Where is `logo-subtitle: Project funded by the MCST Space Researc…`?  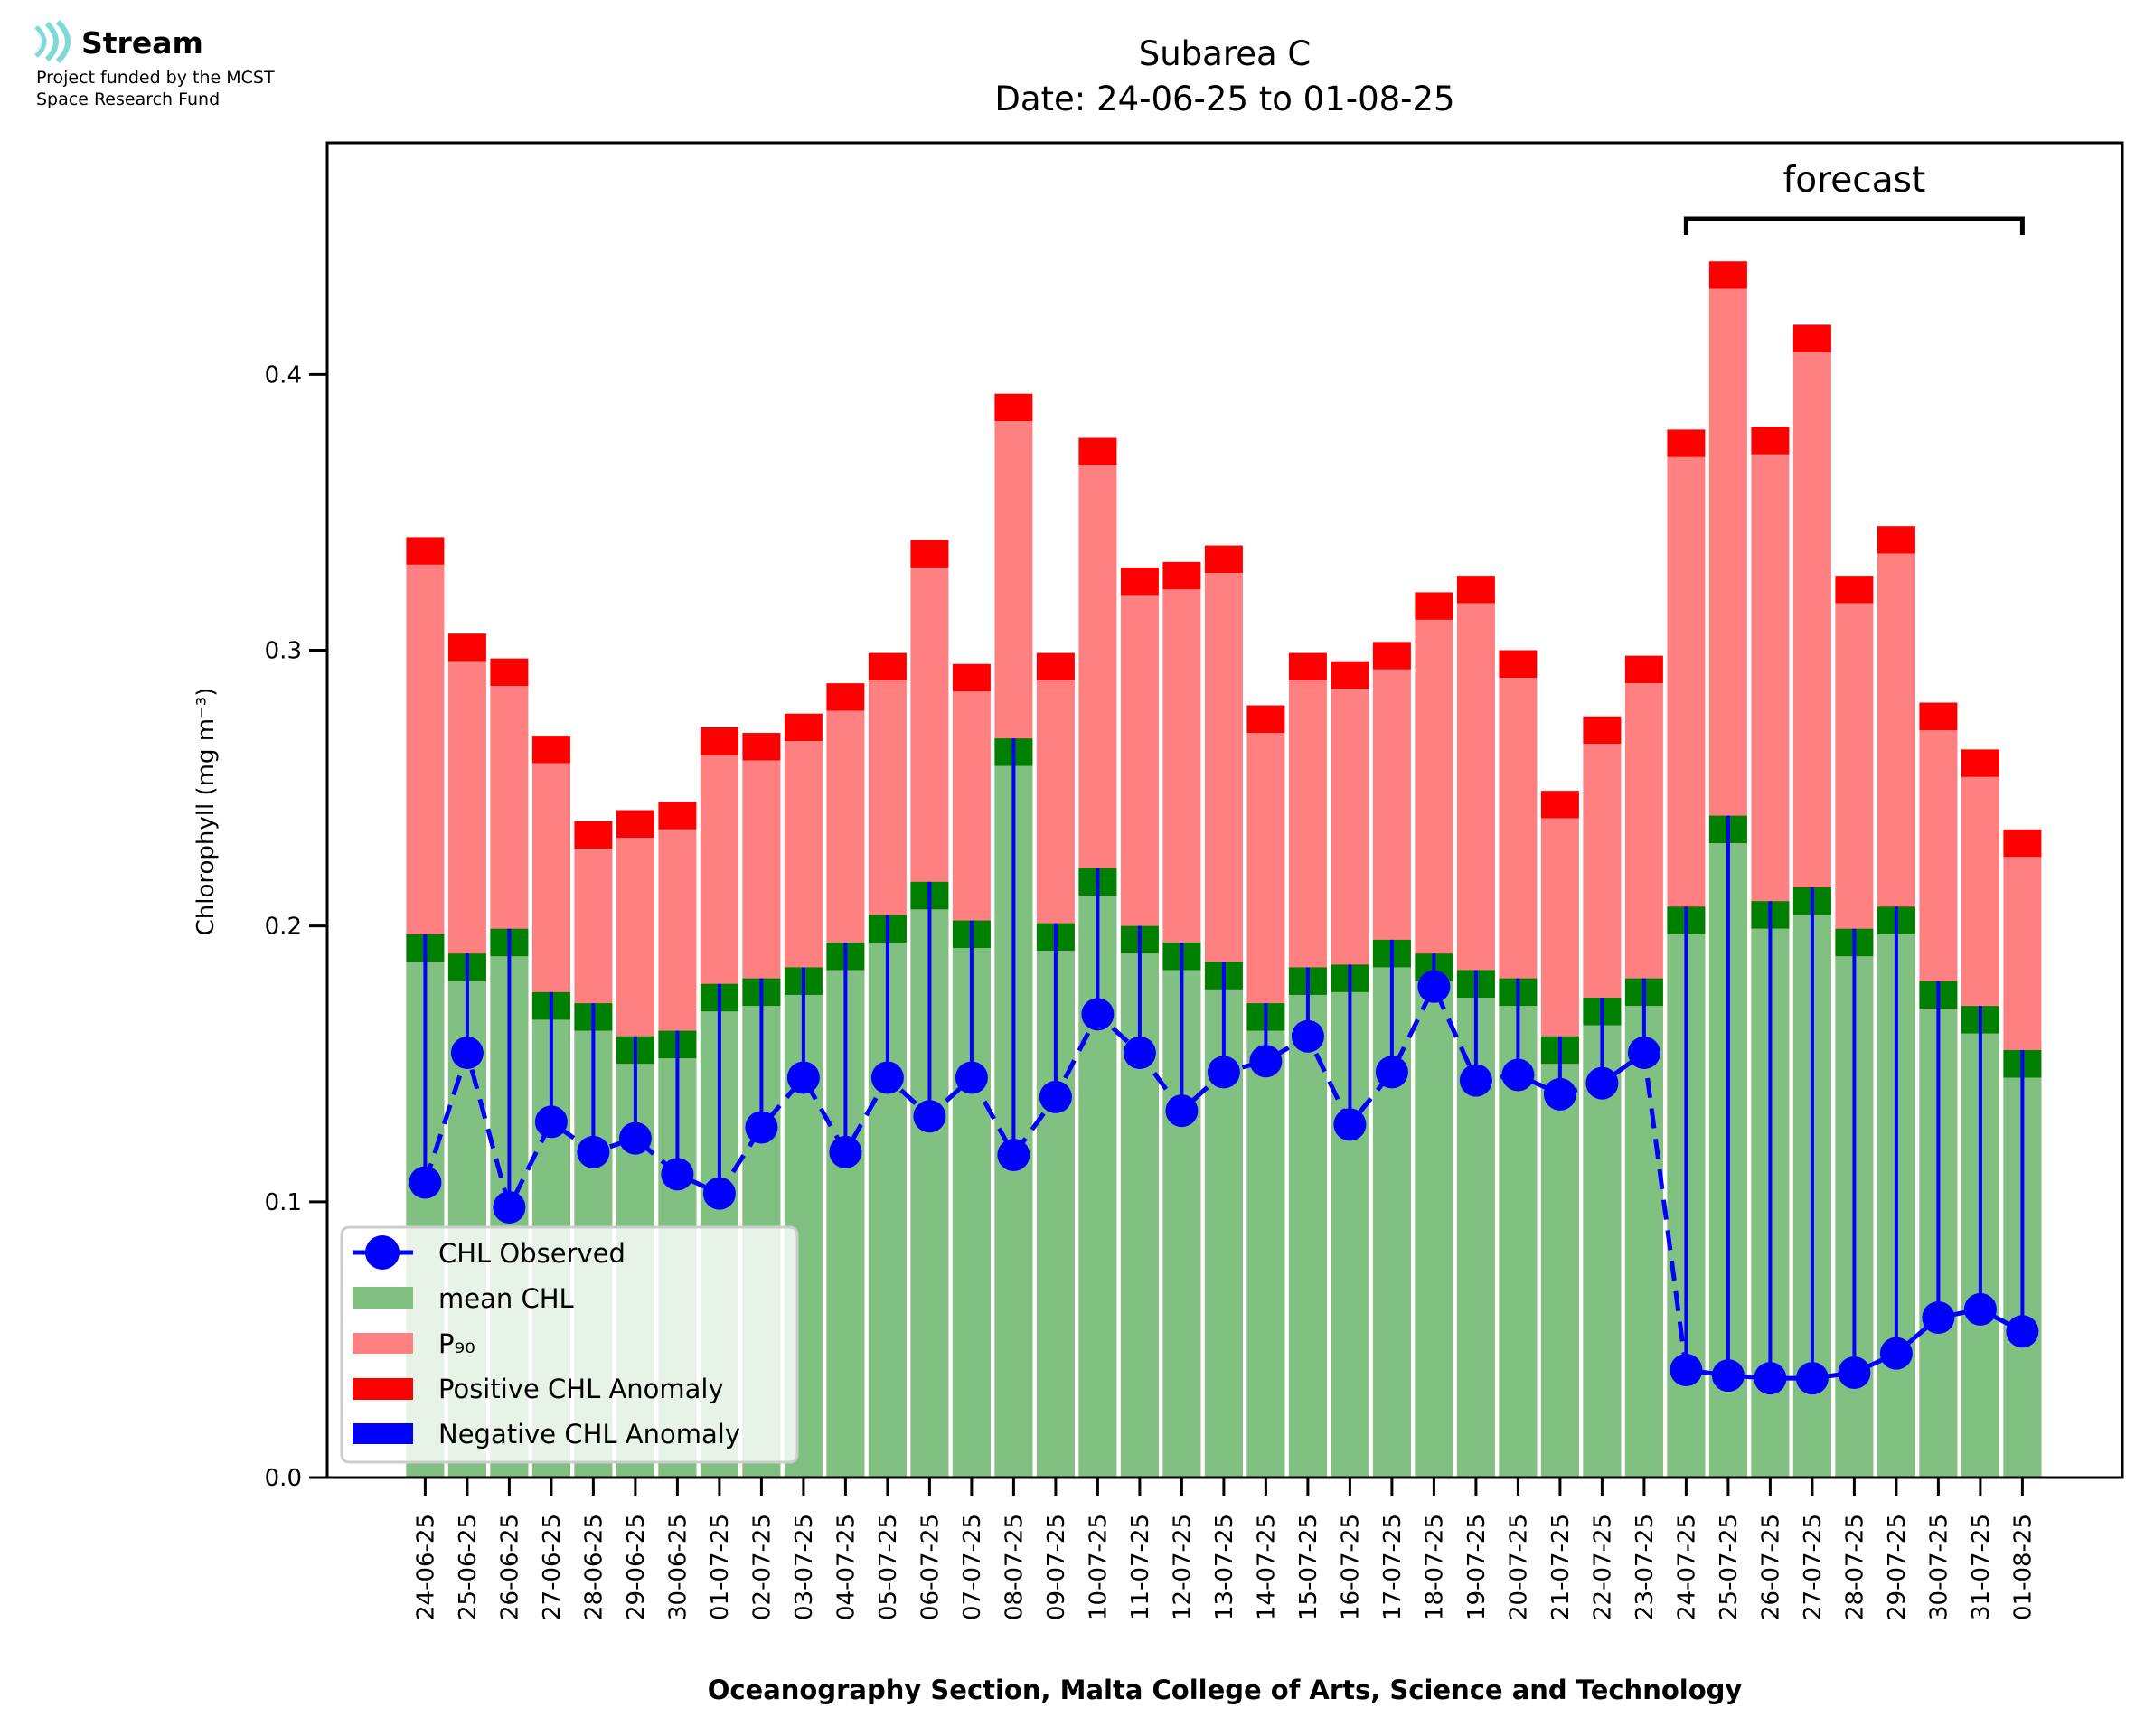 logo-subtitle: Project funded by the MCST Space Researc… is located at coordinates (155, 88).